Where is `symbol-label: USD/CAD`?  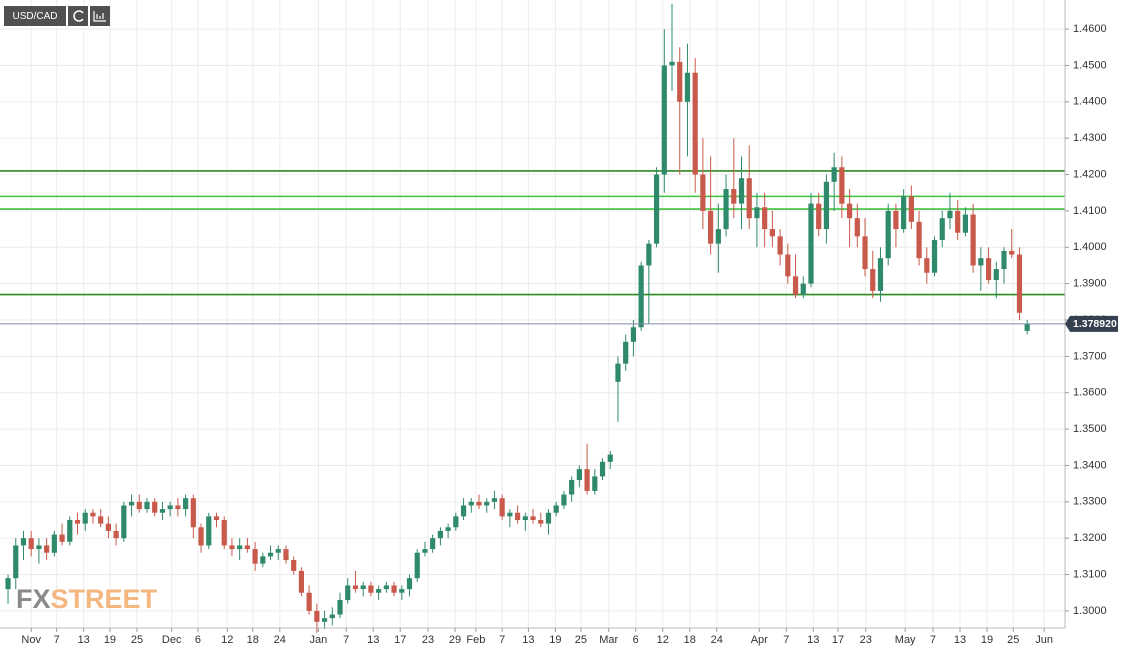 symbol-label: USD/CAD is located at coordinates (34, 16).